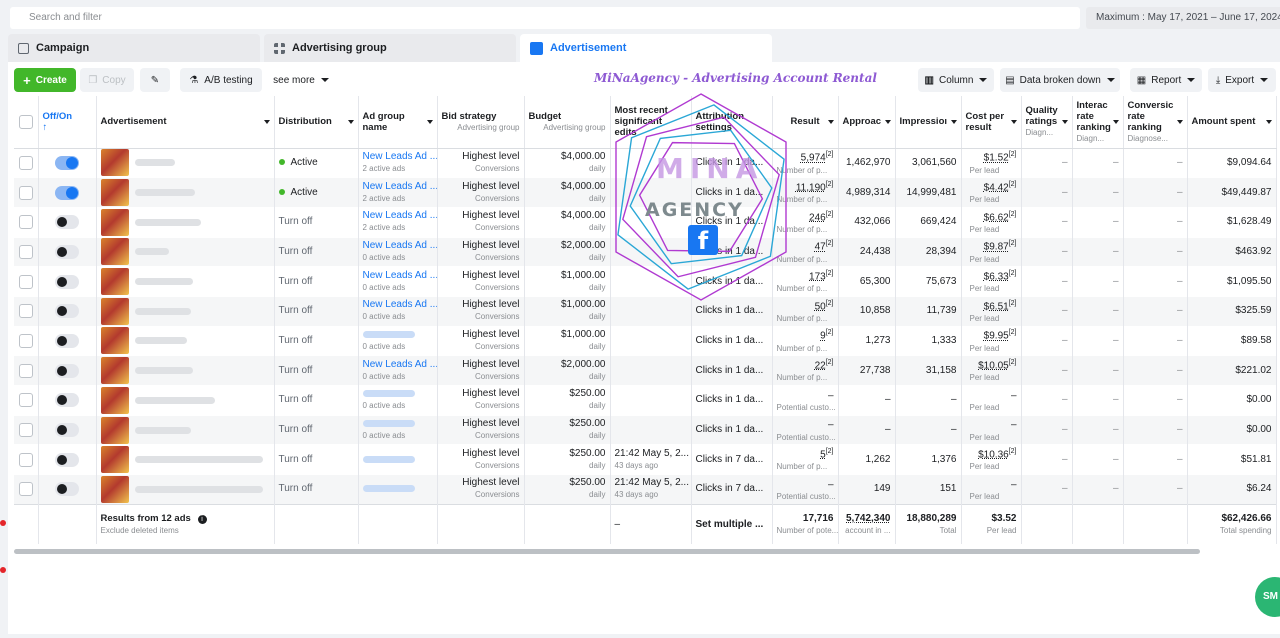 The image size is (1280, 638). I want to click on adgroup-blurred-name, so click(388, 334).